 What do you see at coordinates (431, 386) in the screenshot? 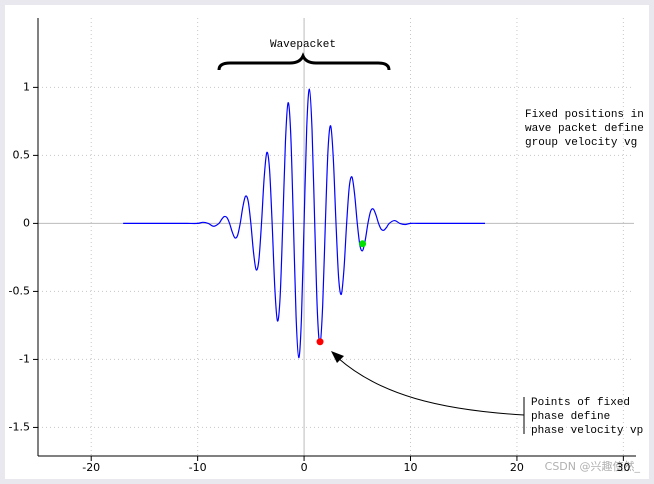
I see `arrow` at bounding box center [431, 386].